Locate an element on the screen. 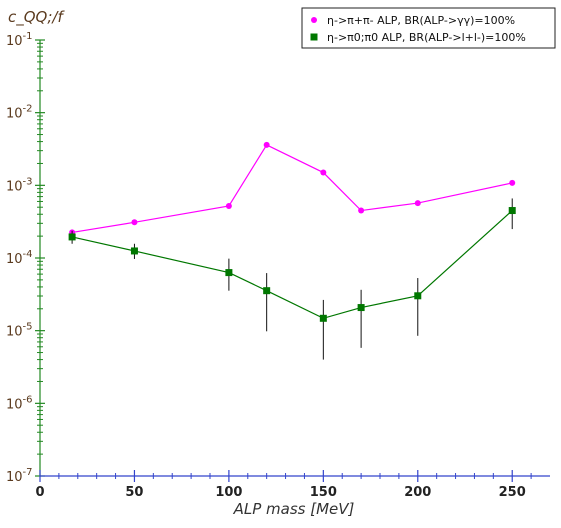 This screenshot has width=561, height=528. y-tick-label: 10⁻⁴ is located at coordinates (19, 258).